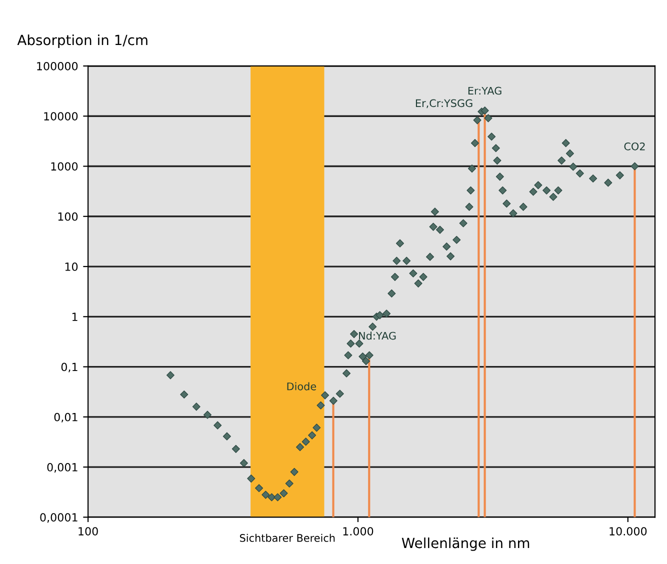 The width and height of the screenshot is (667, 564). What do you see at coordinates (66, 417) in the screenshot?
I see `y-tick-label: 0,01` at bounding box center [66, 417].